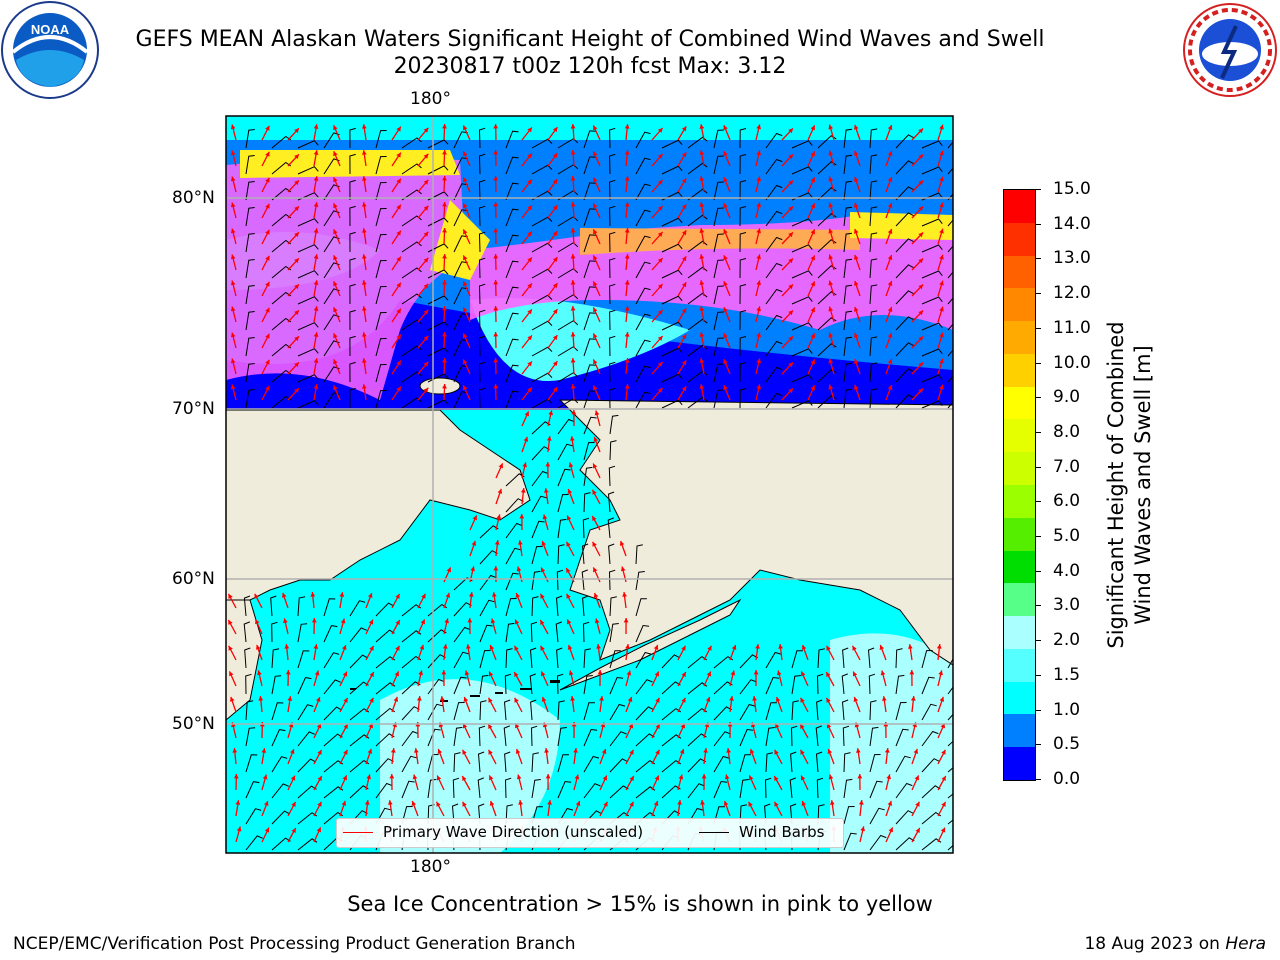 The image size is (1280, 960). What do you see at coordinates (1072, 223) in the screenshot?
I see `colorbar-tick-label: 14.0` at bounding box center [1072, 223].